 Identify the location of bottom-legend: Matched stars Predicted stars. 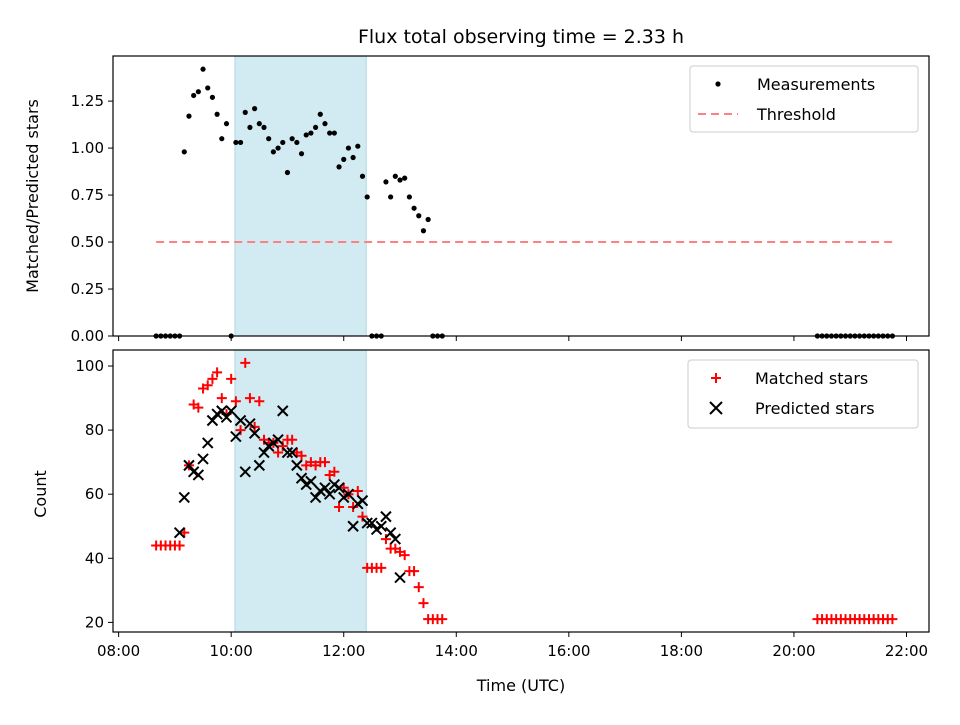
(803, 394).